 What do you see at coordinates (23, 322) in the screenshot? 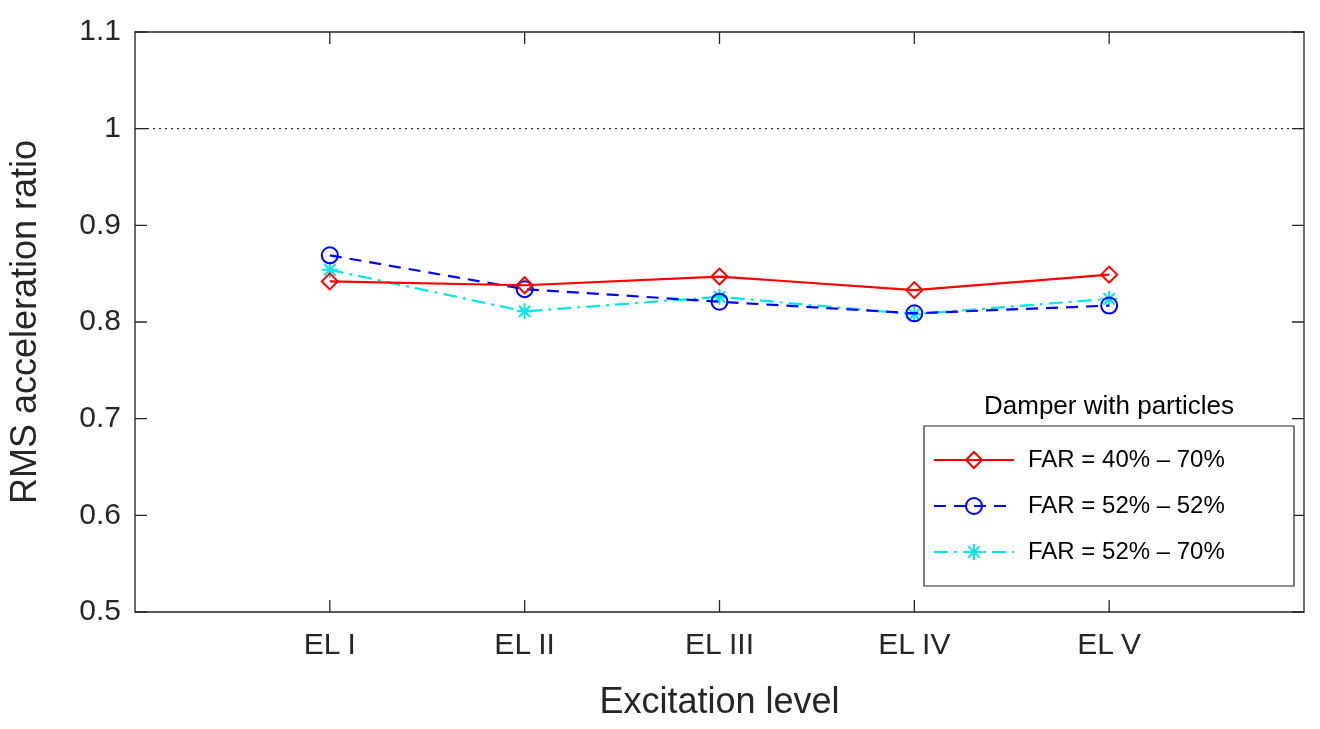
I see `y-axis-title: RMS acceleration ratio` at bounding box center [23, 322].